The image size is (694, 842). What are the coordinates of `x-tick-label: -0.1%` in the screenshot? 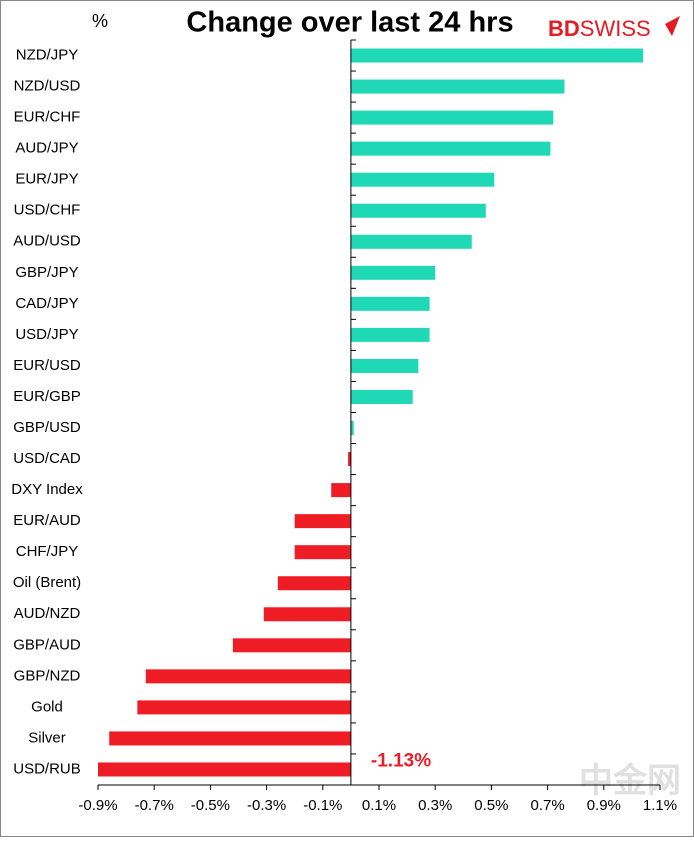 It's located at (322, 805).